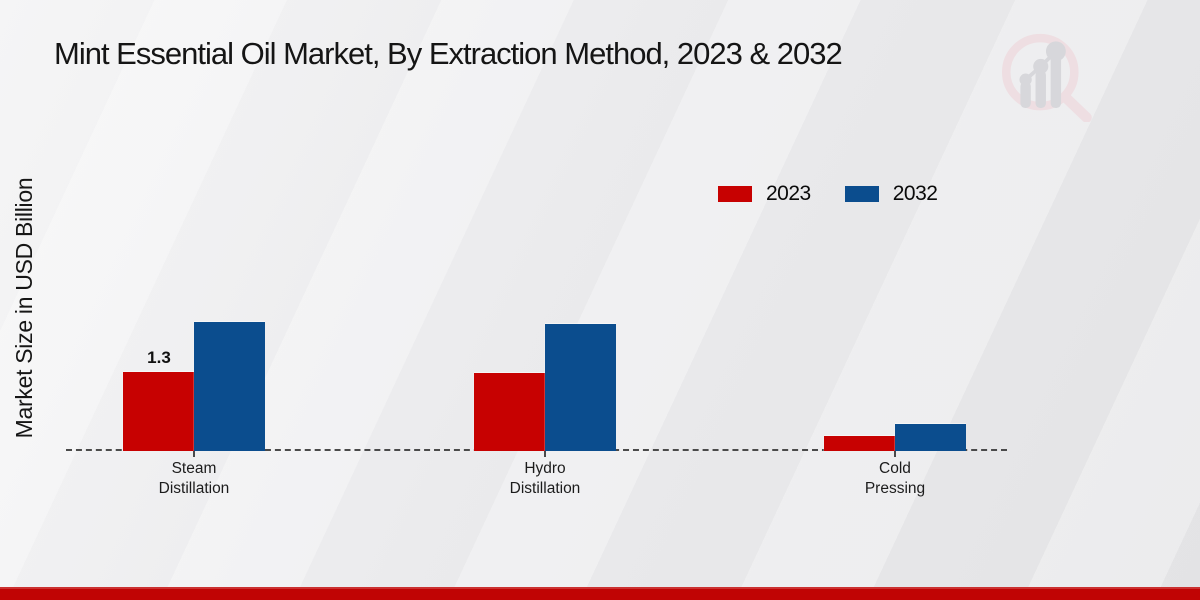  I want to click on bar-2032-steam-distillation, so click(229, 386).